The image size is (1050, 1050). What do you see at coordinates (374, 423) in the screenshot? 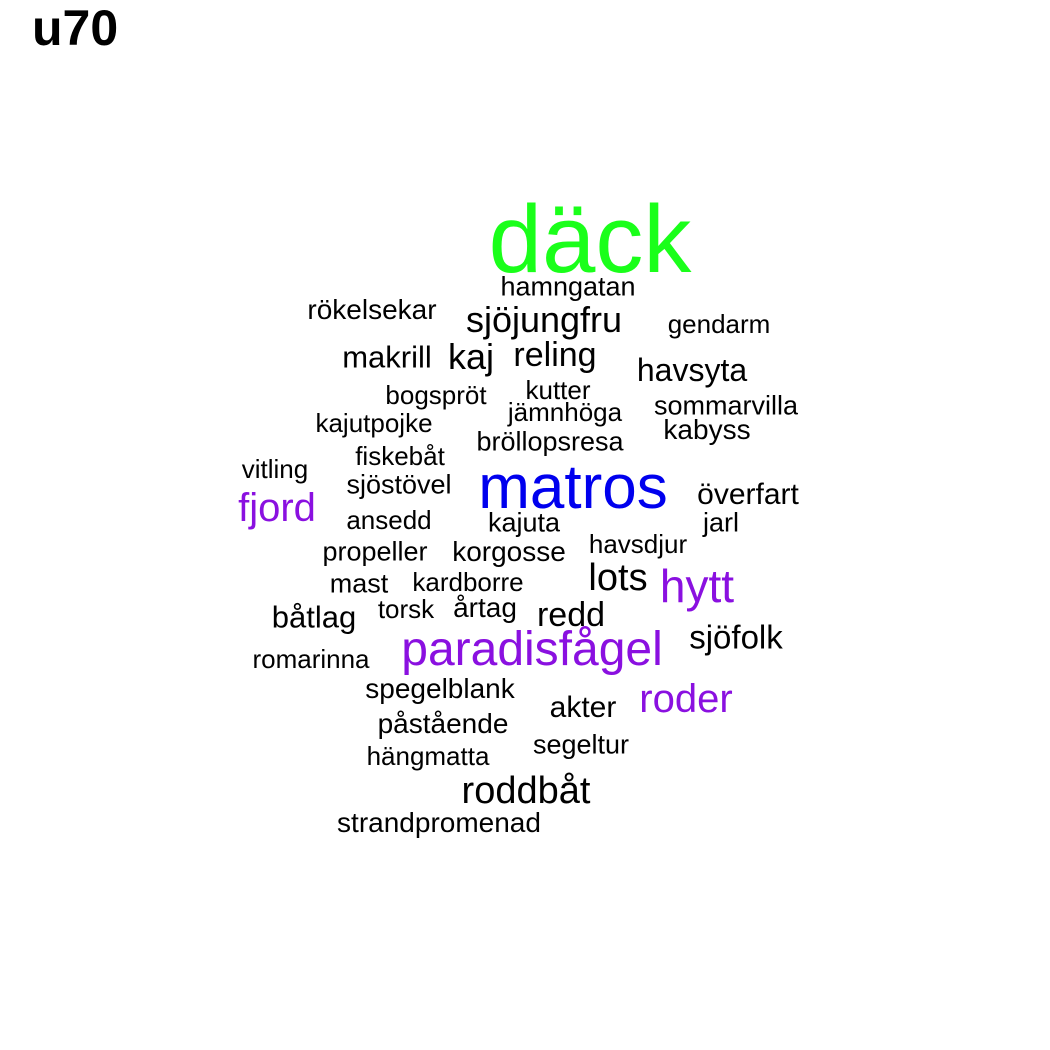
I see `cloud-word-kajutpojke: kajutpojke` at bounding box center [374, 423].